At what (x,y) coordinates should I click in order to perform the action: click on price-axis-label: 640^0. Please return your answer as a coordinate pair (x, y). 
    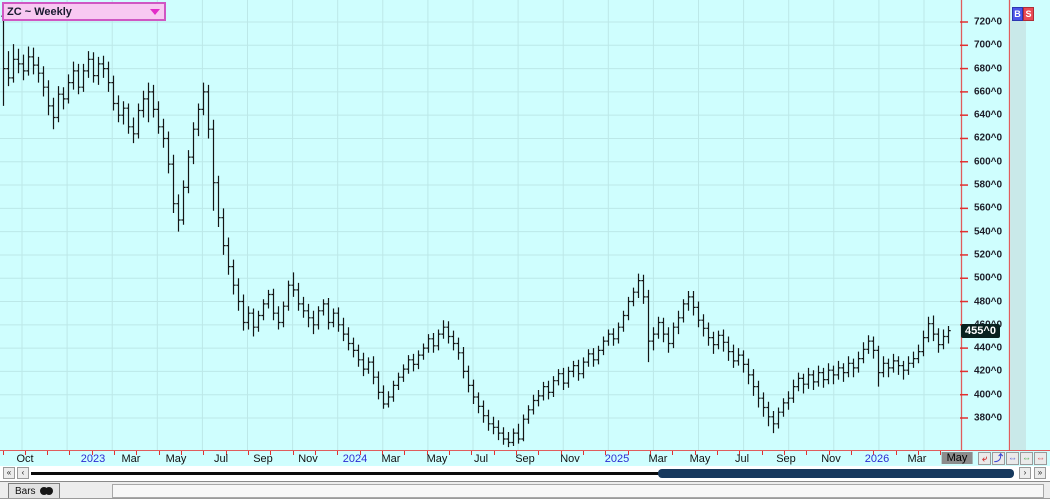
    Looking at the image, I should click on (988, 115).